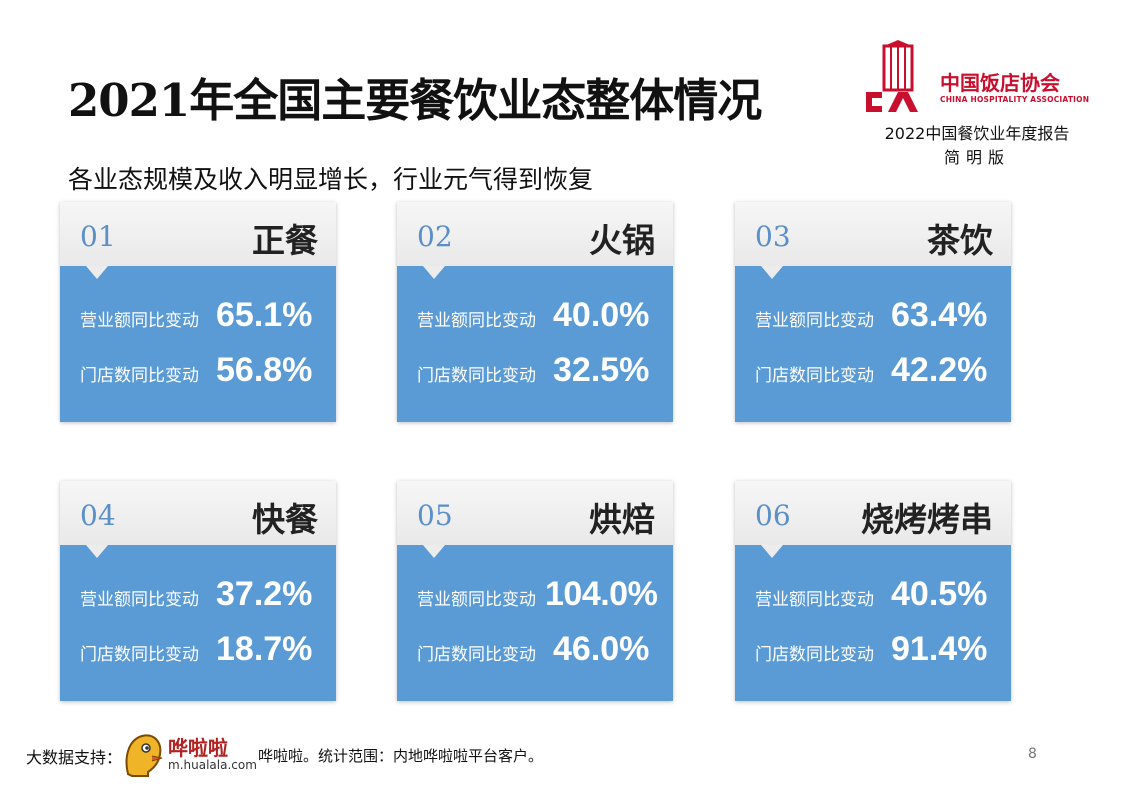 This screenshot has height=793, width=1122. I want to click on card-format-name: 茶饮, so click(960, 240).